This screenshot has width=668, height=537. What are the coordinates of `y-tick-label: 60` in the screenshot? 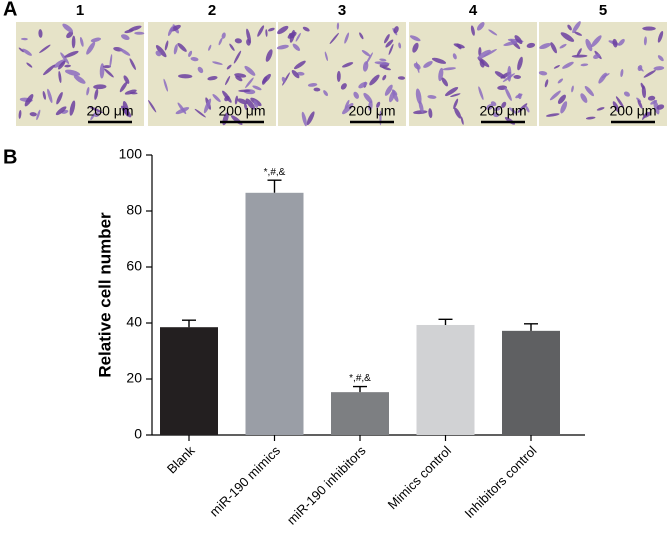 It's located at (134, 266).